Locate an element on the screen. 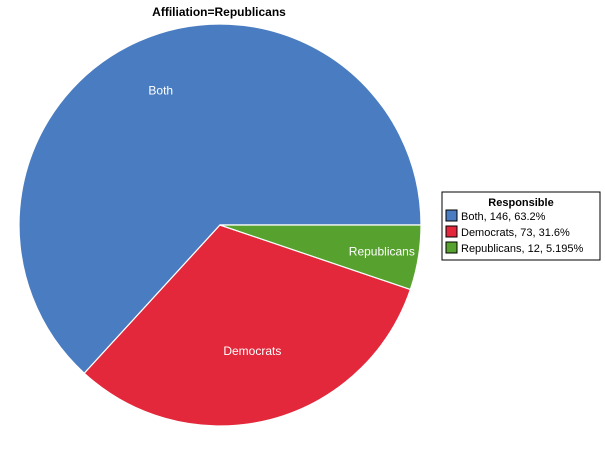 This screenshot has width=605, height=450. legend-box is located at coordinates (521, 226).